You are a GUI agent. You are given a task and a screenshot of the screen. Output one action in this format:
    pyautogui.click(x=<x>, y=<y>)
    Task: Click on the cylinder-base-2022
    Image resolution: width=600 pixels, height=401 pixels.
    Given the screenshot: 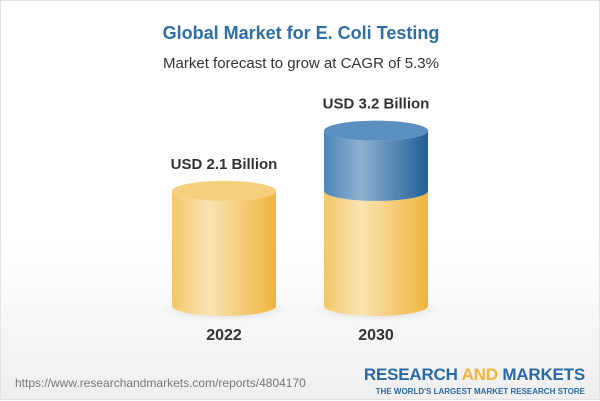 What is the action you would take?
    pyautogui.click(x=224, y=253)
    